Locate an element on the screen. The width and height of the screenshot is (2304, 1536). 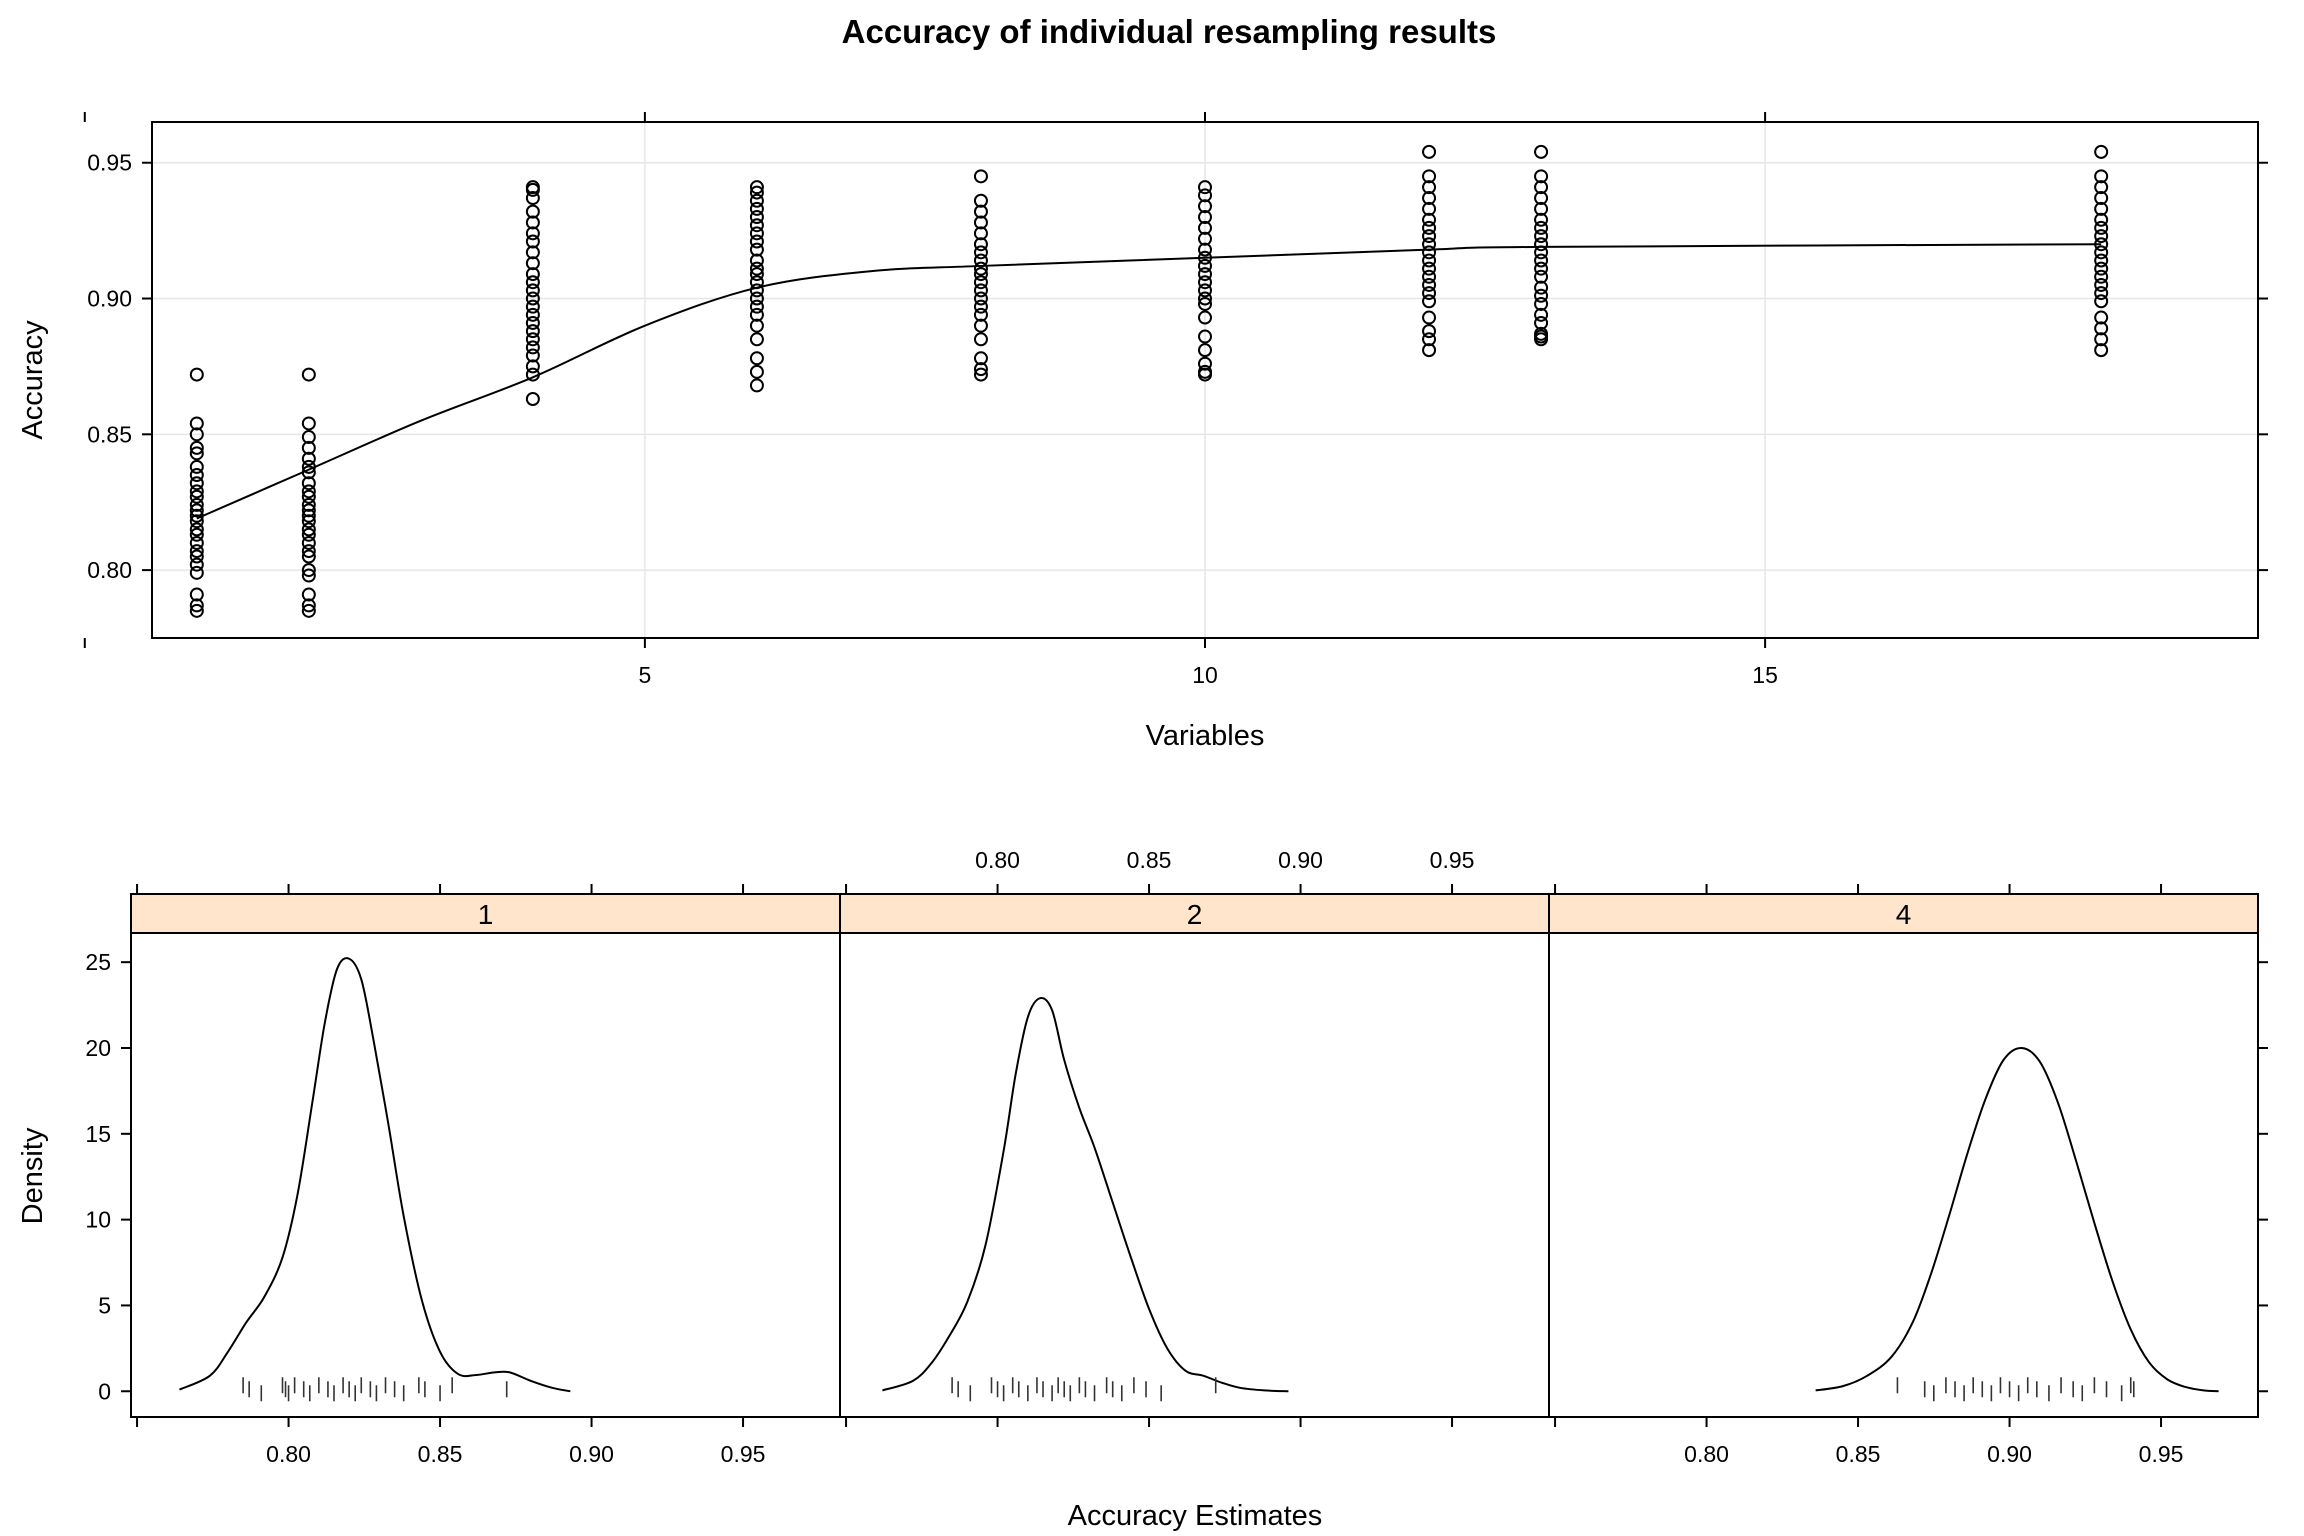
x-tick-label-top: 0.80 is located at coordinates (997, 860).